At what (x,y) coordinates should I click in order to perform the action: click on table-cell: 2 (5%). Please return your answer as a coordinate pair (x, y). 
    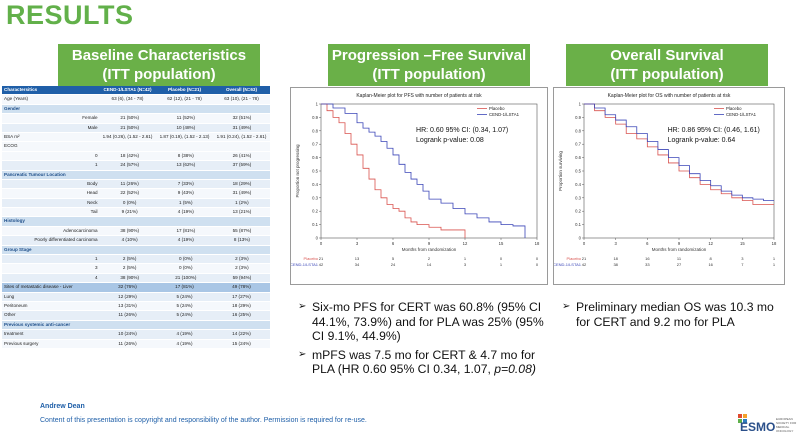
    Looking at the image, I should click on (129, 268).